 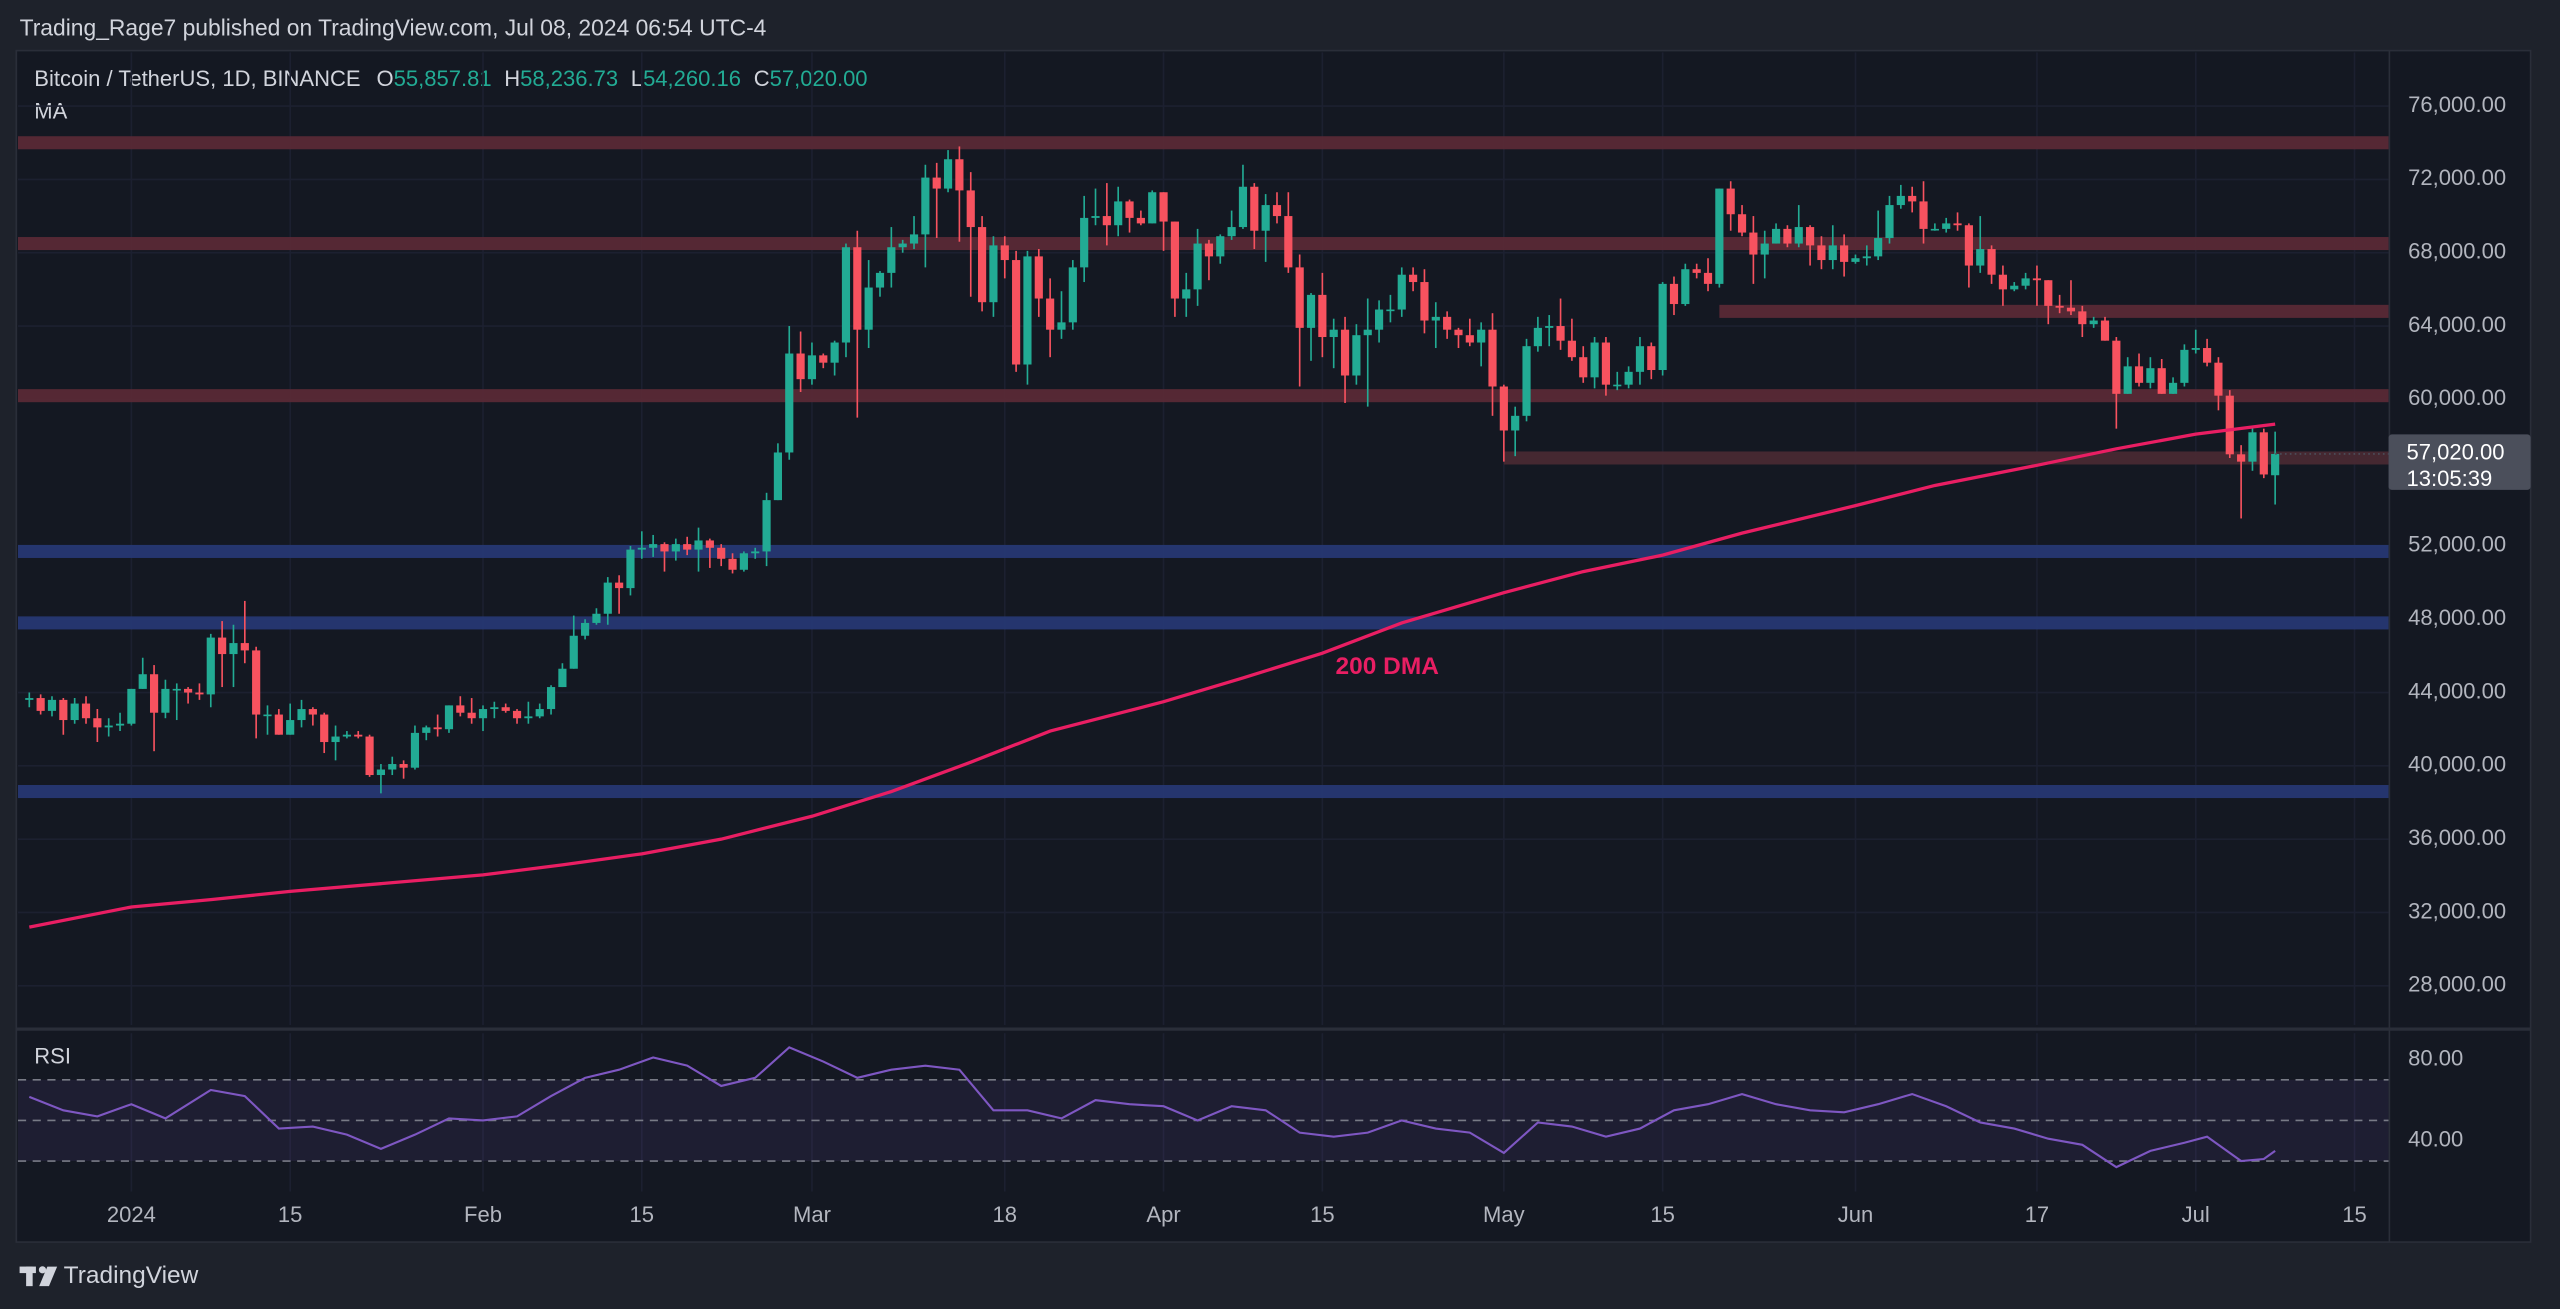 What do you see at coordinates (1203, 244) in the screenshot?
I see `level-band` at bounding box center [1203, 244].